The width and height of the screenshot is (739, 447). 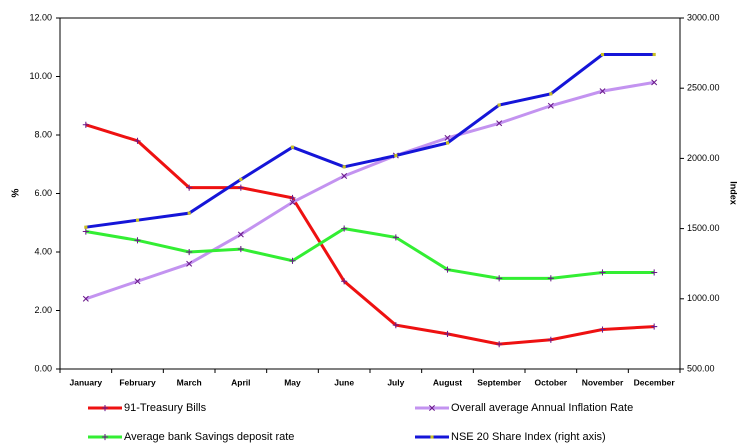 What do you see at coordinates (703, 88) in the screenshot?
I see `y2-tick-label: 2500.00` at bounding box center [703, 88].